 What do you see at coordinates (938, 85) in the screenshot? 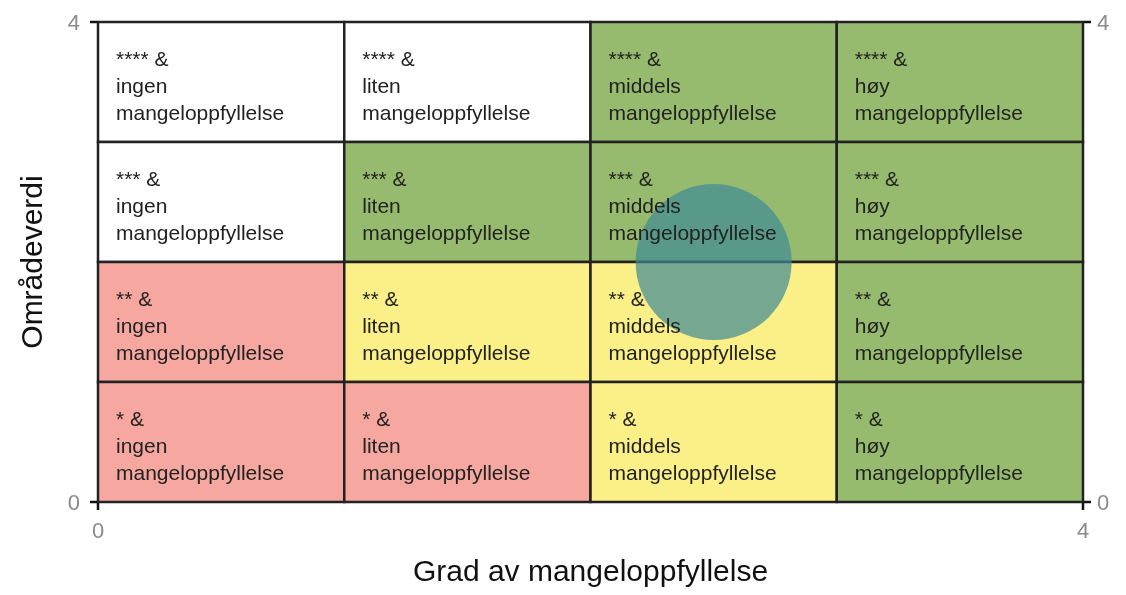
I see `annotation: **** & høy mangeloppfyllelse` at bounding box center [938, 85].